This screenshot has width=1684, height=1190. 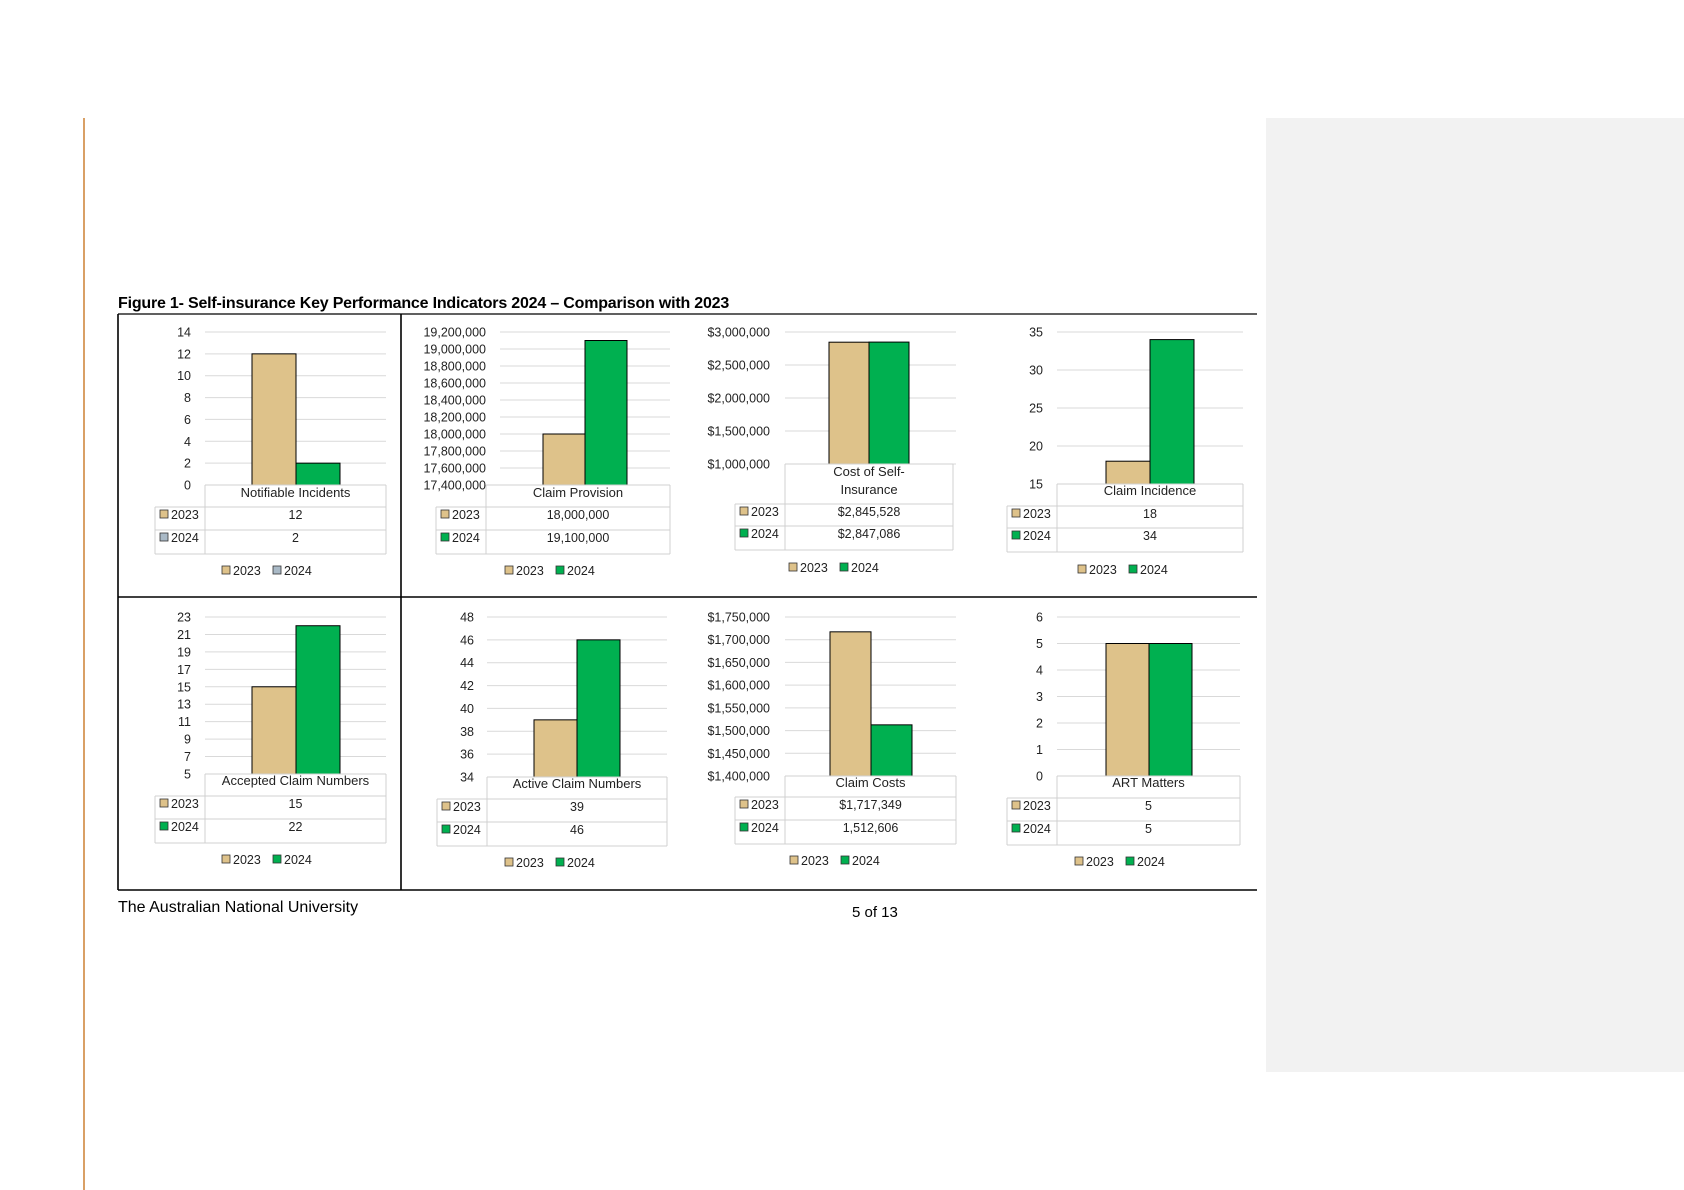 I want to click on y-tick-label: 18,200,000, so click(x=454, y=418).